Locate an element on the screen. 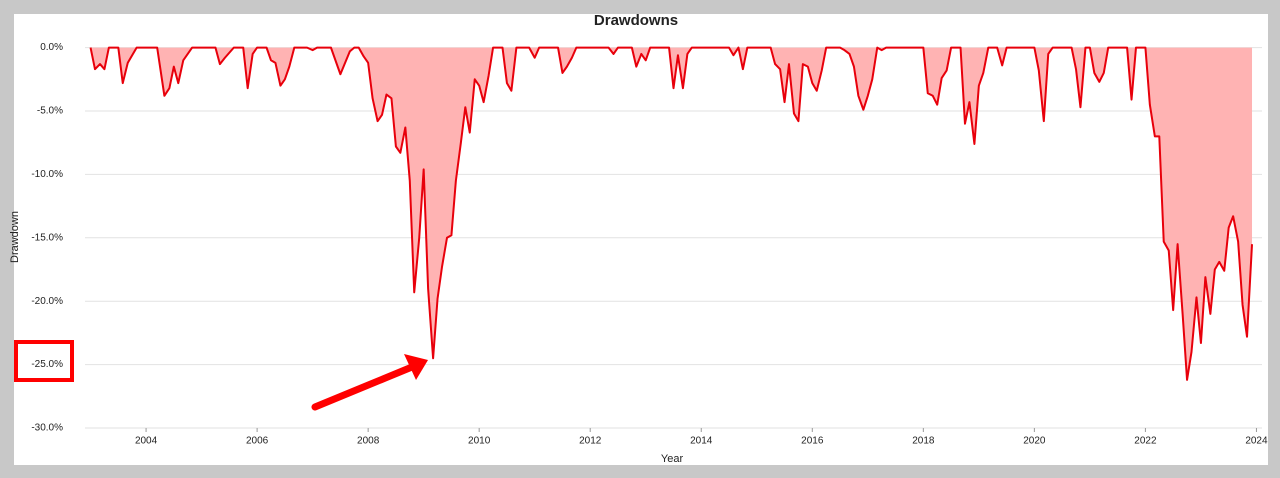 The height and width of the screenshot is (478, 1280). x-tick-label: 2016 is located at coordinates (812, 441).